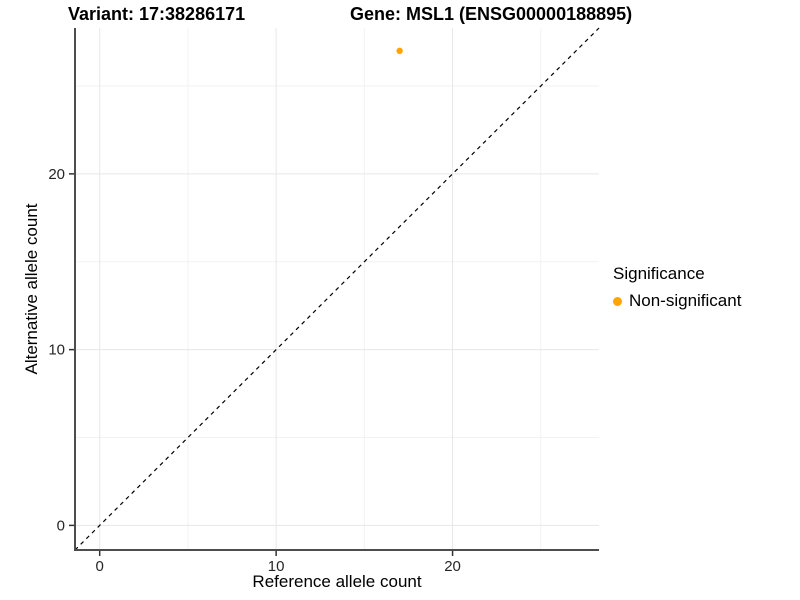  What do you see at coordinates (56, 350) in the screenshot?
I see `y-tick-label: 10` at bounding box center [56, 350].